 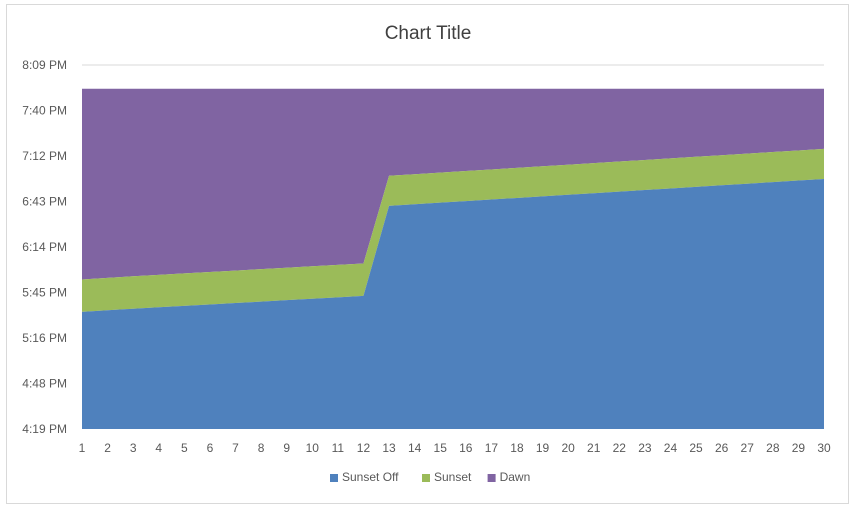 I want to click on x-tick-label: 8, so click(x=261, y=448).